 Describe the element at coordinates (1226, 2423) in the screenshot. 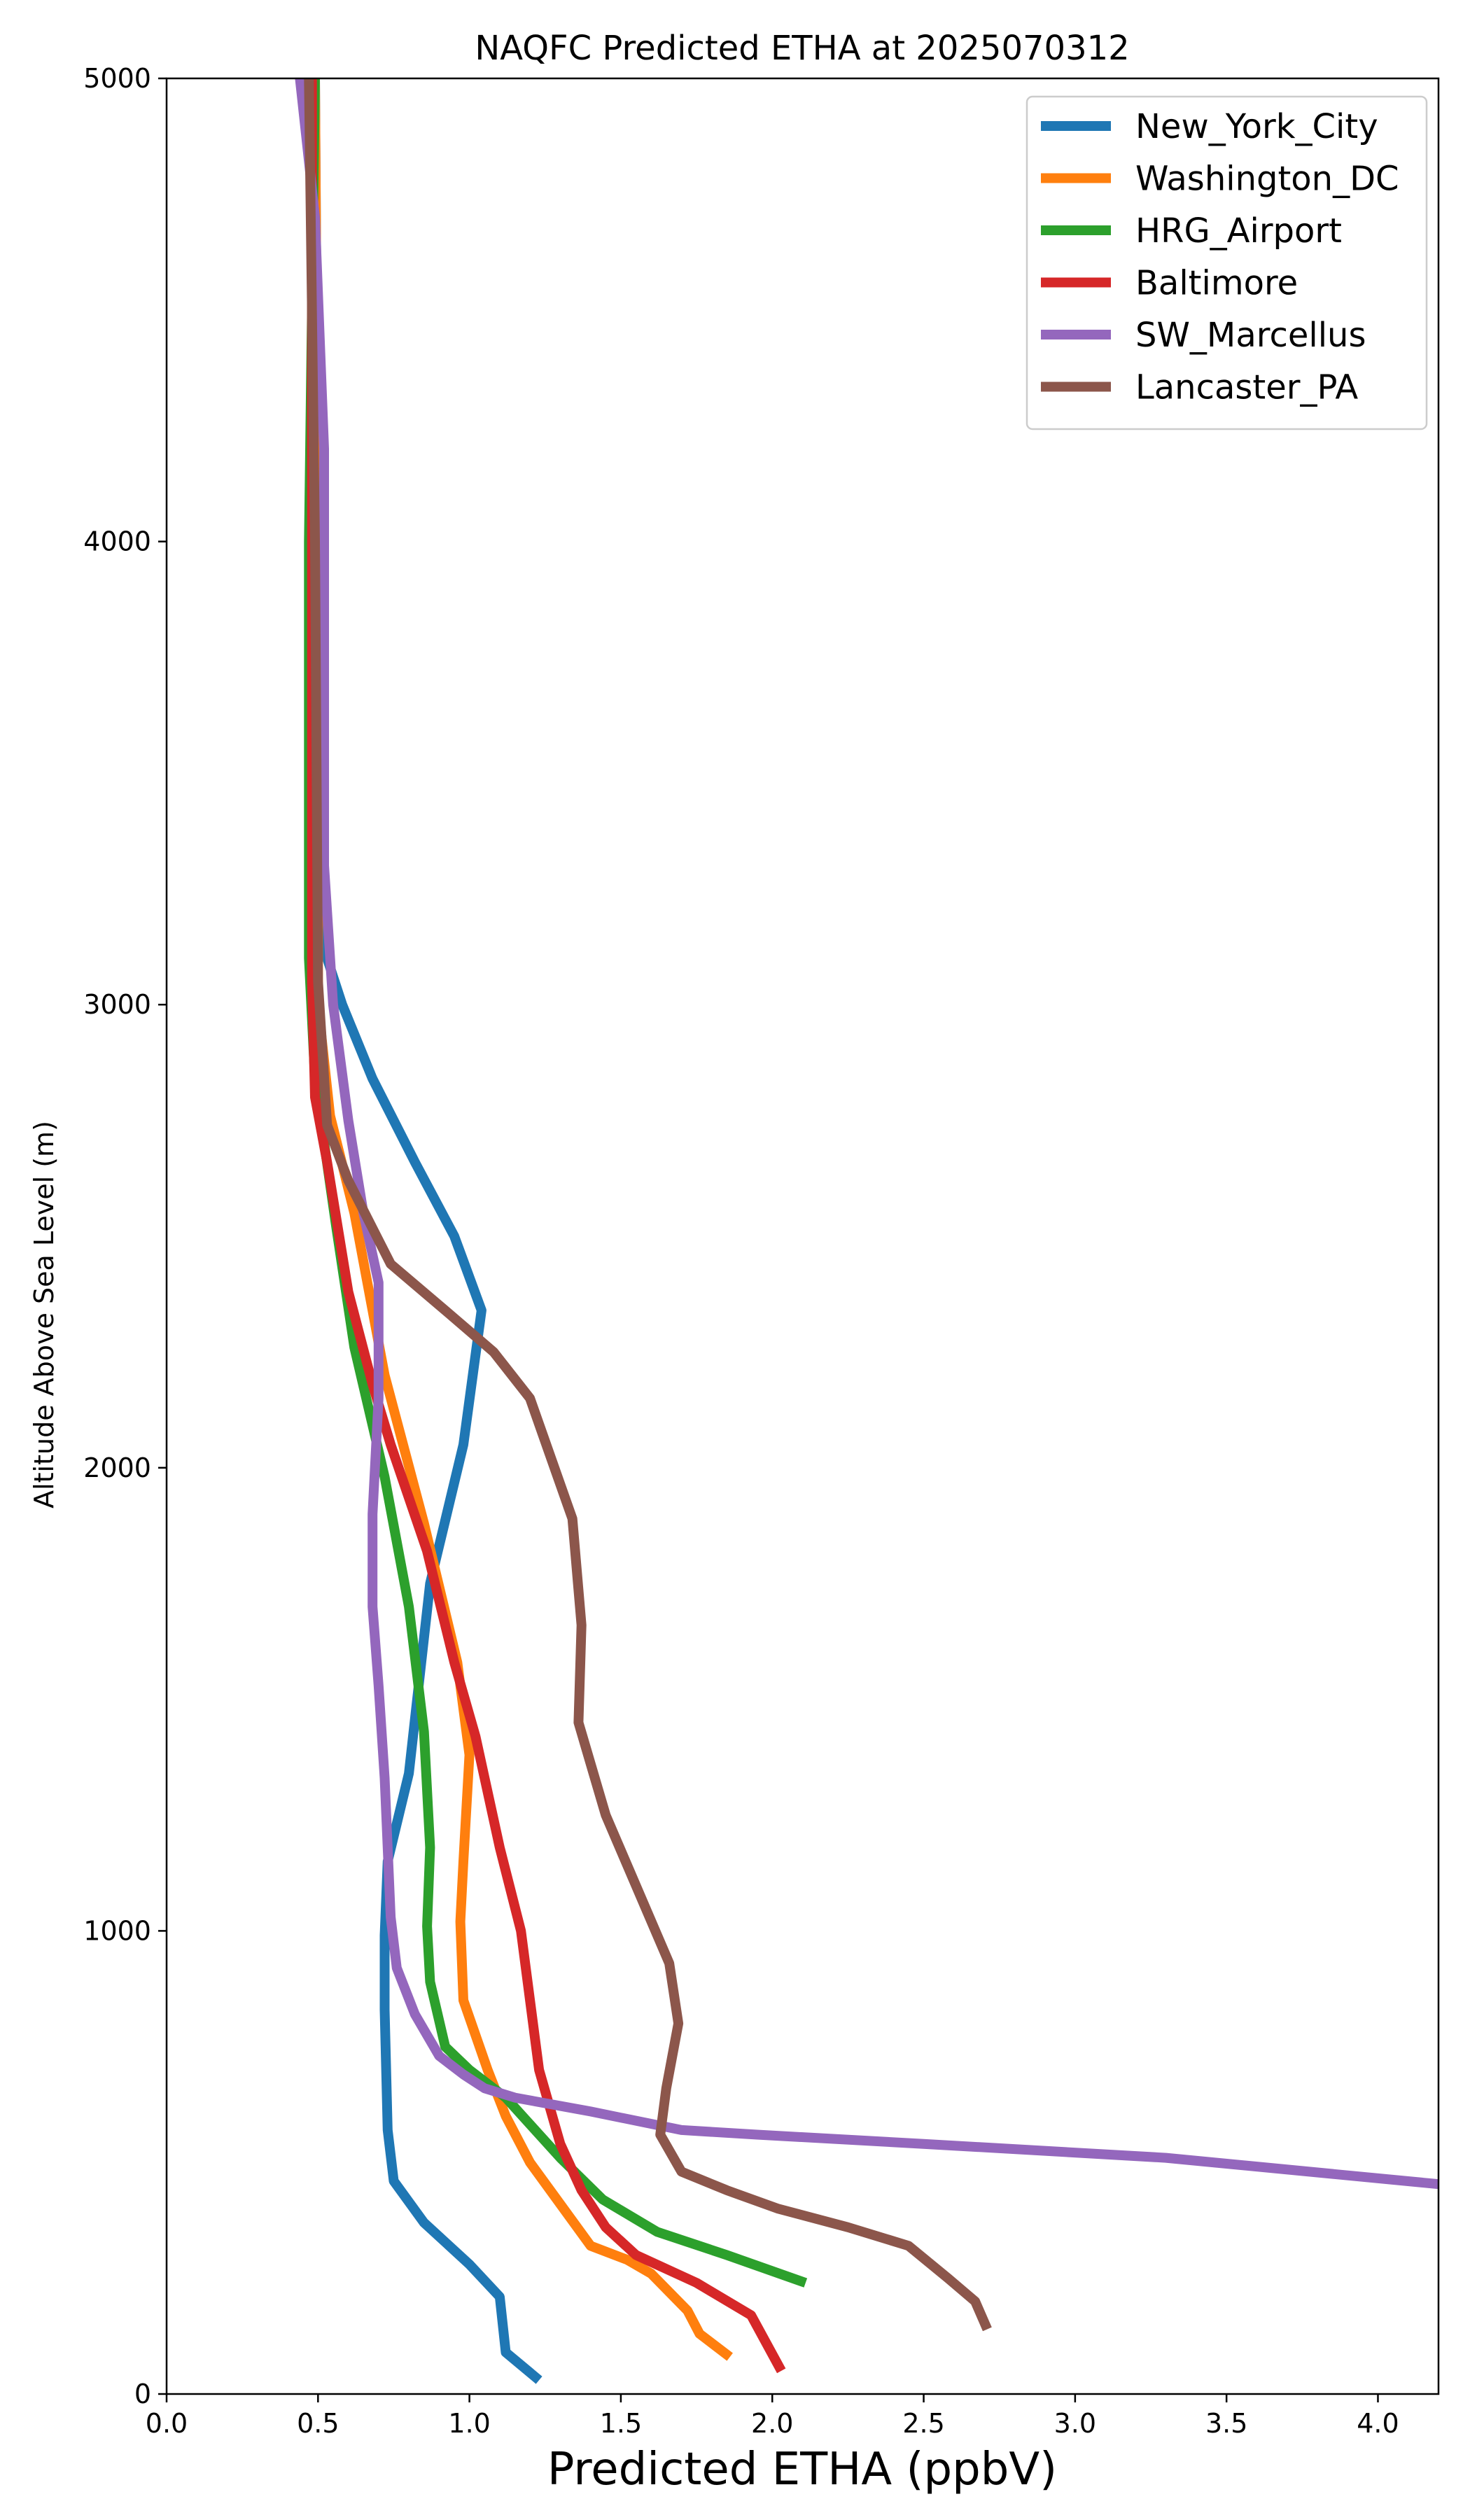

I see `x-tick-label: 3.5` at that location.